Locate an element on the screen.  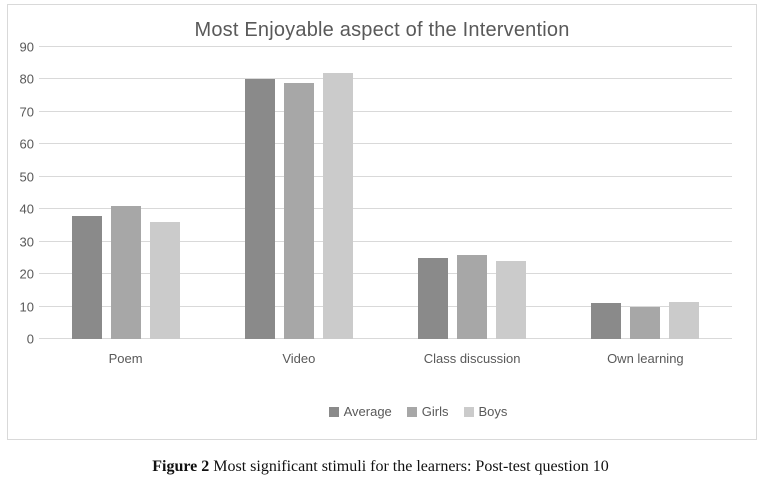
bar-boys-class-discussion is located at coordinates (511, 300).